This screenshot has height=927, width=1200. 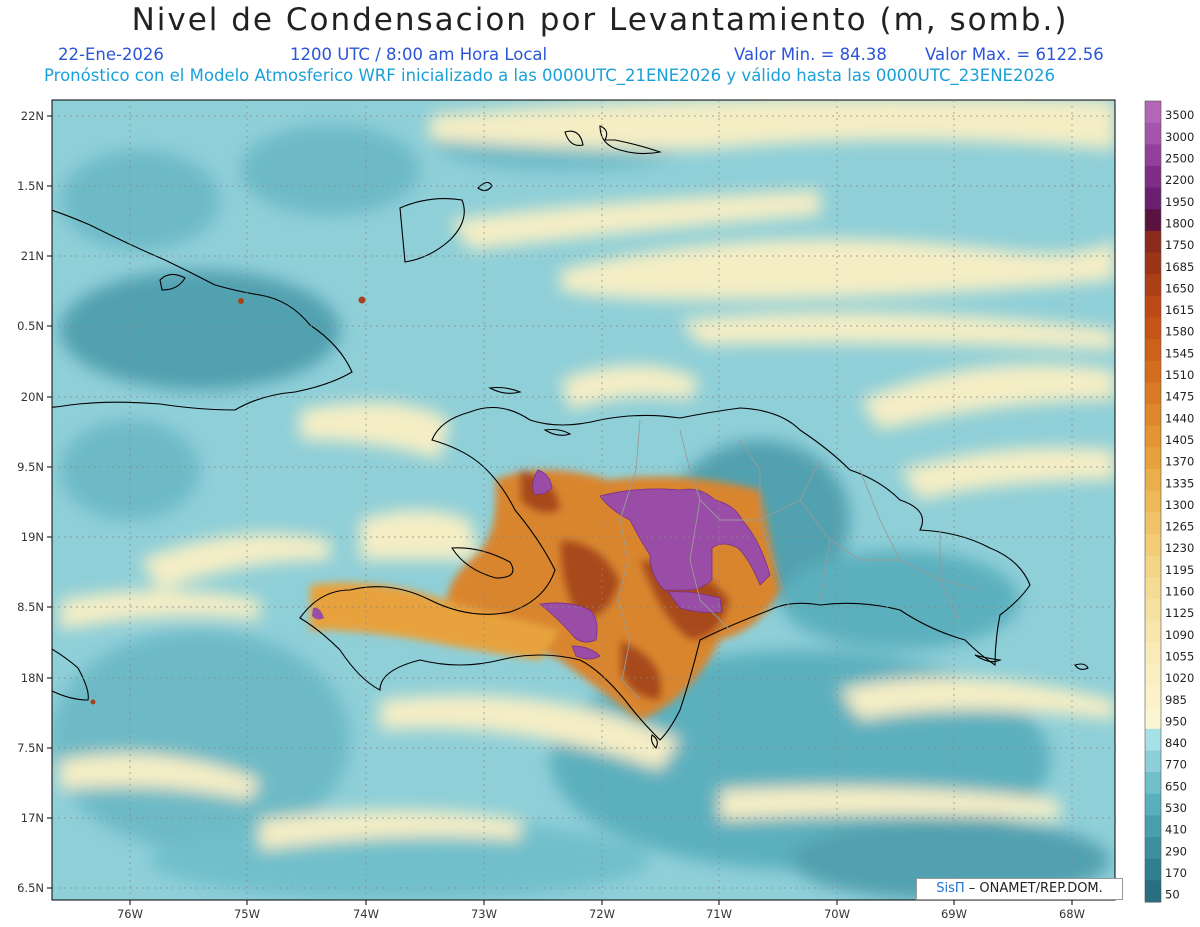 What do you see at coordinates (1172, 895) in the screenshot?
I see `colorbar-label: 50` at bounding box center [1172, 895].